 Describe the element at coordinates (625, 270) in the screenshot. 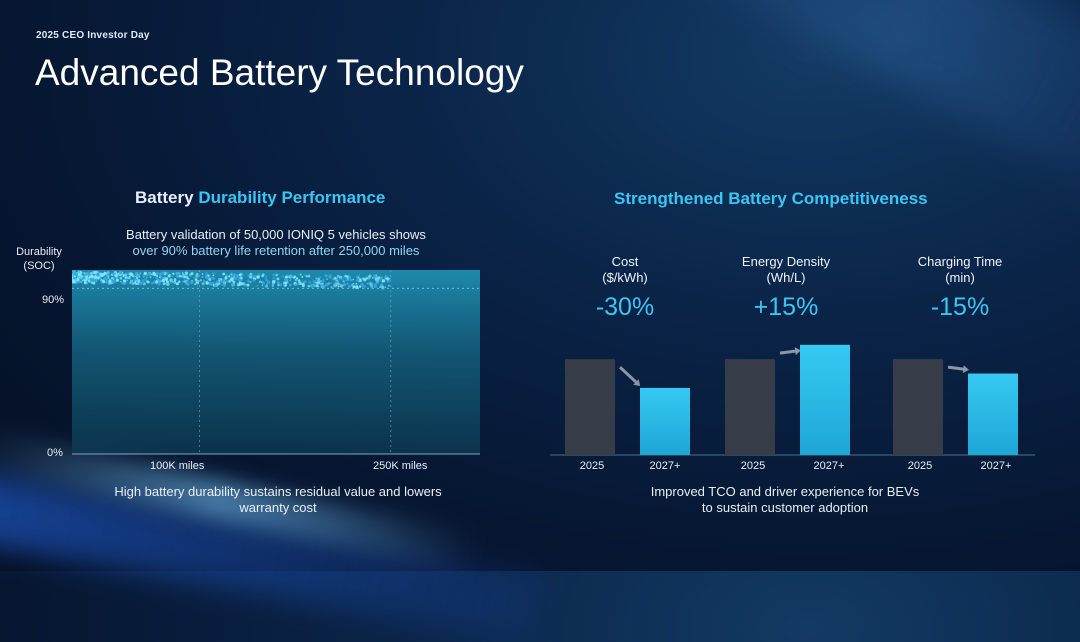

I see `cost-metric-label: Cost ($/kWh)` at that location.